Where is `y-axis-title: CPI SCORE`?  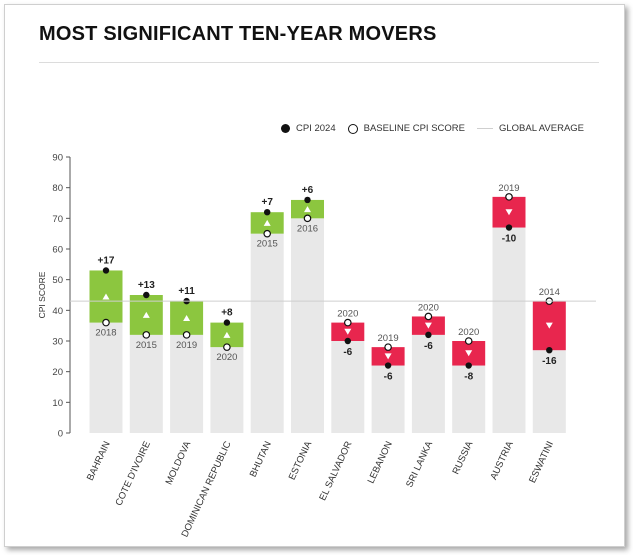 y-axis-title: CPI SCORE is located at coordinates (42, 294).